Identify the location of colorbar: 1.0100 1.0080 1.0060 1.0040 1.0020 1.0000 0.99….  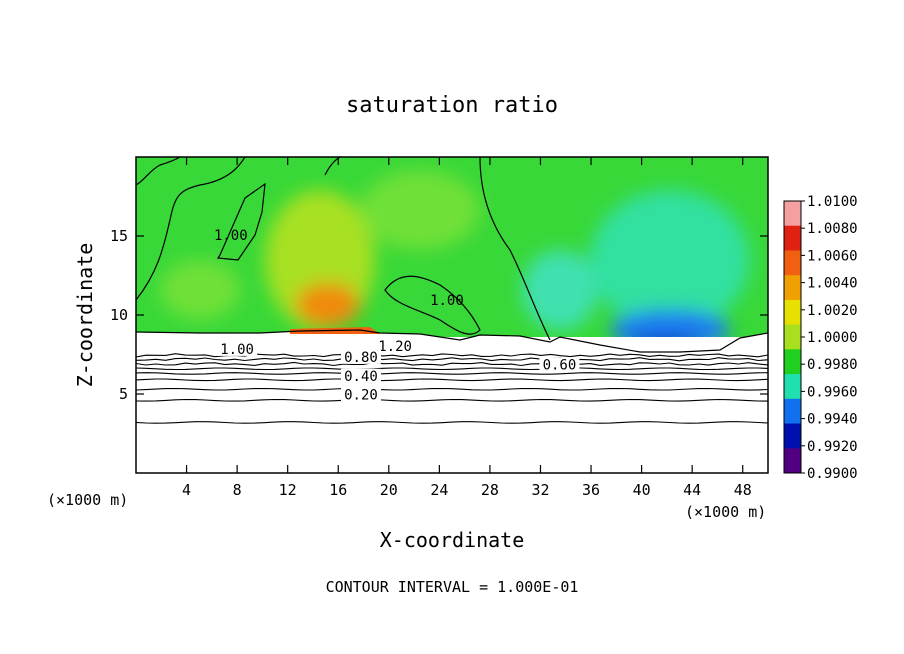
(820, 338).